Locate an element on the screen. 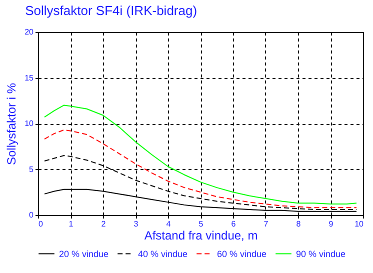 This screenshot has width=373, height=273. x-tick-label: 4 is located at coordinates (169, 224).